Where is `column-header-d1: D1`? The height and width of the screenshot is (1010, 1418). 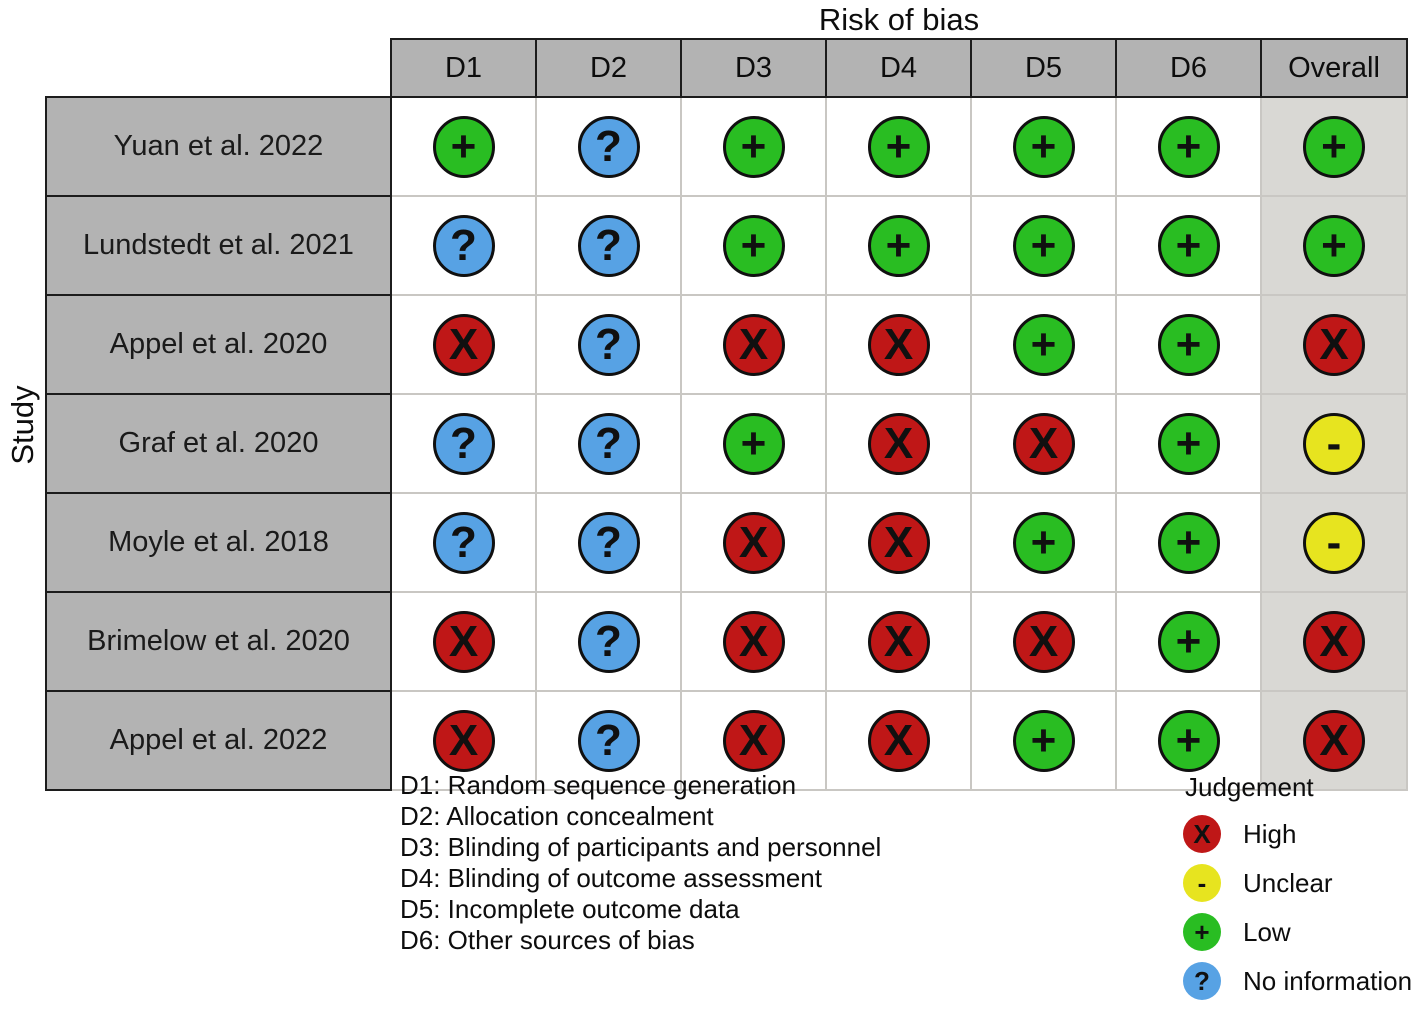 column-header-d1: D1 is located at coordinates (463, 68).